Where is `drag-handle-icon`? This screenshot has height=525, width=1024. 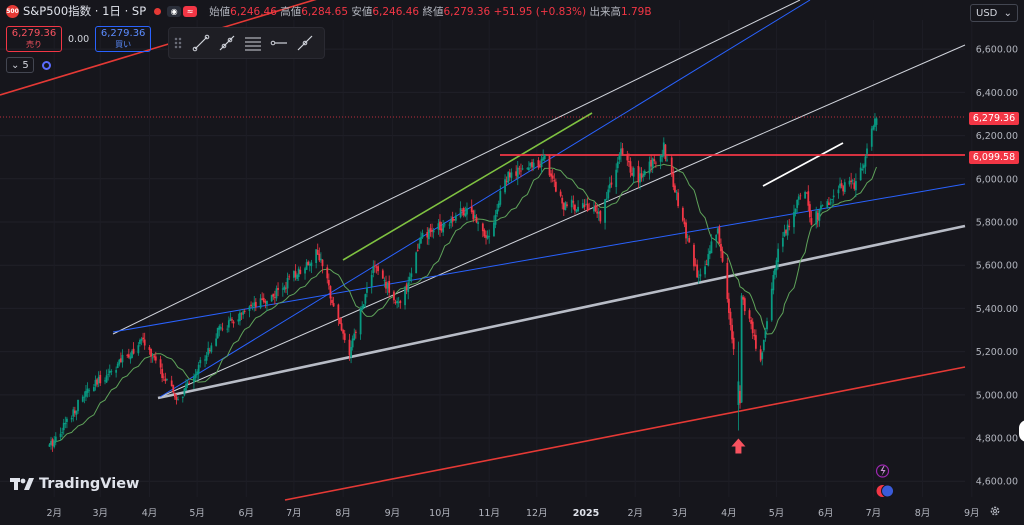 drag-handle-icon is located at coordinates (178, 43).